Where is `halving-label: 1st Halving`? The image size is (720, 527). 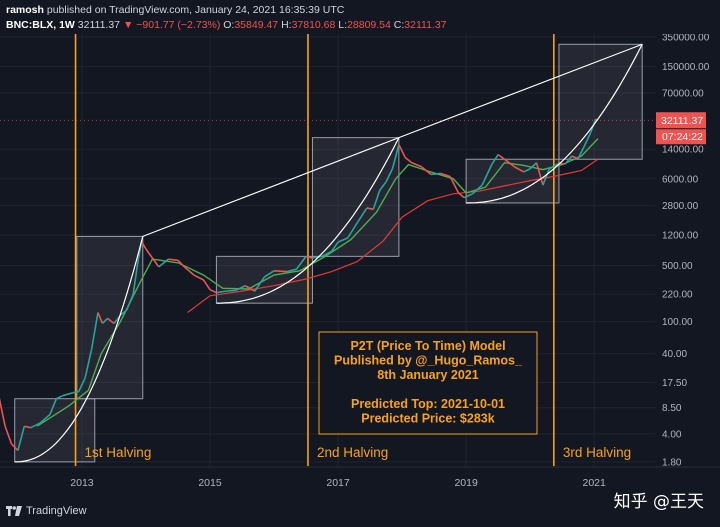 halving-label: 1st Halving is located at coordinates (118, 452).